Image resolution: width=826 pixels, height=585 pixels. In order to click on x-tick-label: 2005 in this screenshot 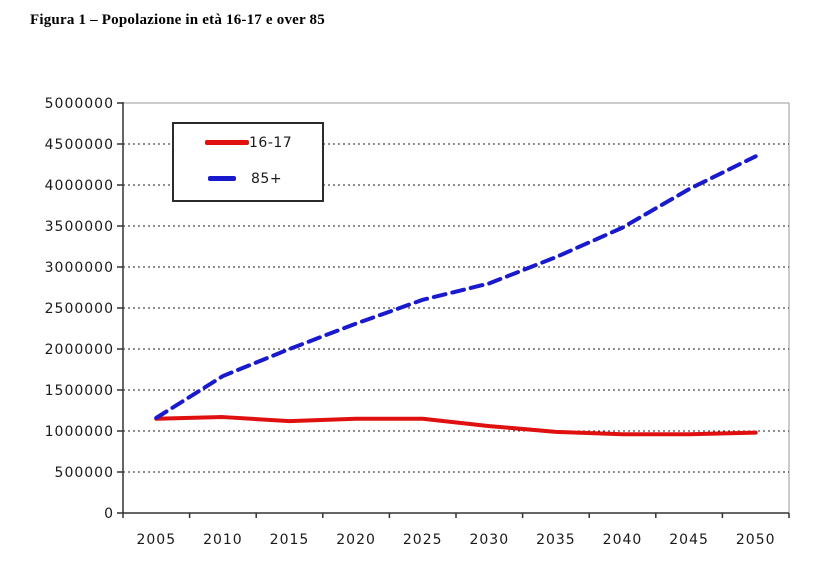, I will do `click(156, 540)`.